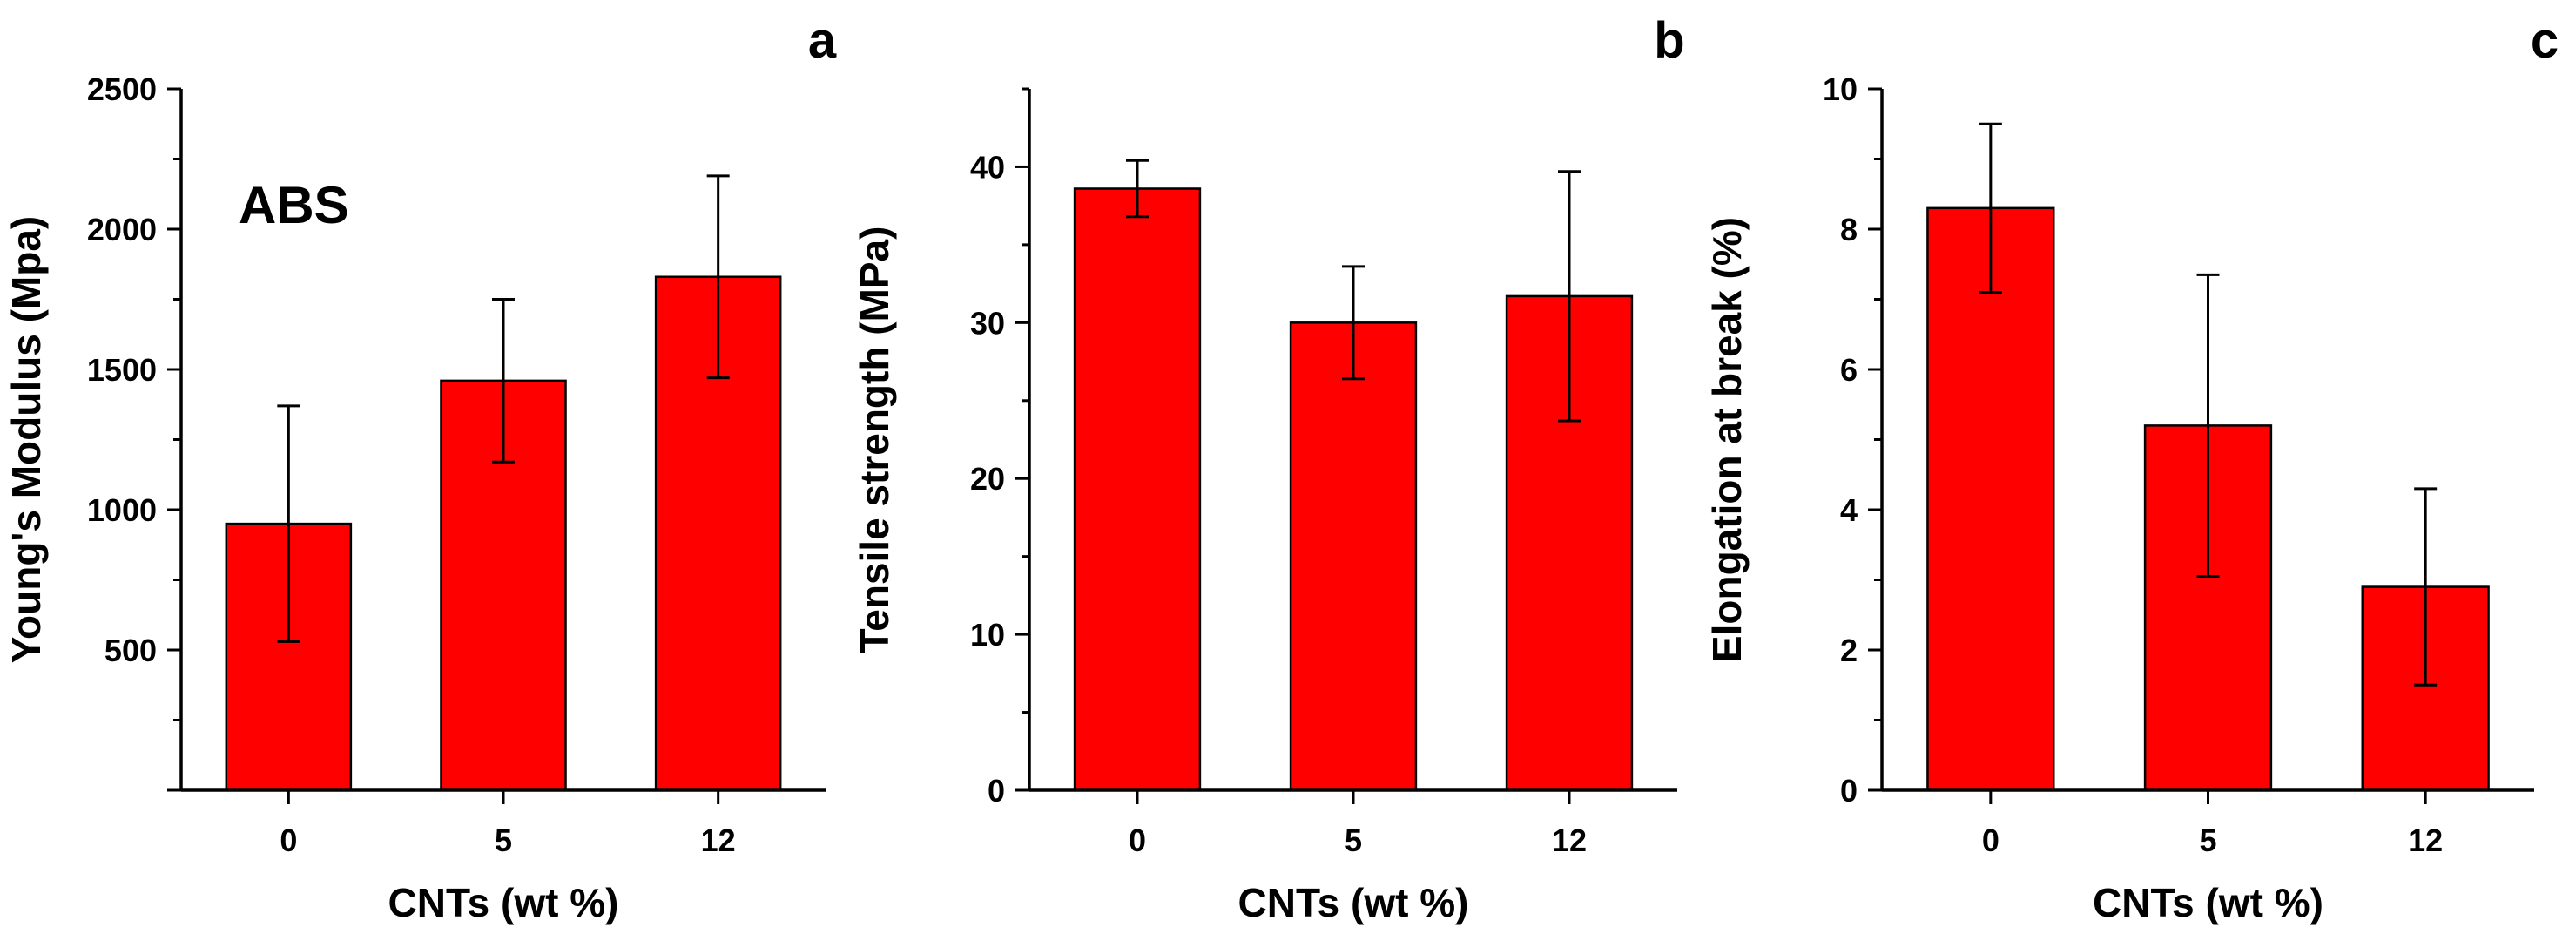 The height and width of the screenshot is (934, 2576). What do you see at coordinates (1849, 510) in the screenshot?
I see `y-tick-label: 4` at bounding box center [1849, 510].